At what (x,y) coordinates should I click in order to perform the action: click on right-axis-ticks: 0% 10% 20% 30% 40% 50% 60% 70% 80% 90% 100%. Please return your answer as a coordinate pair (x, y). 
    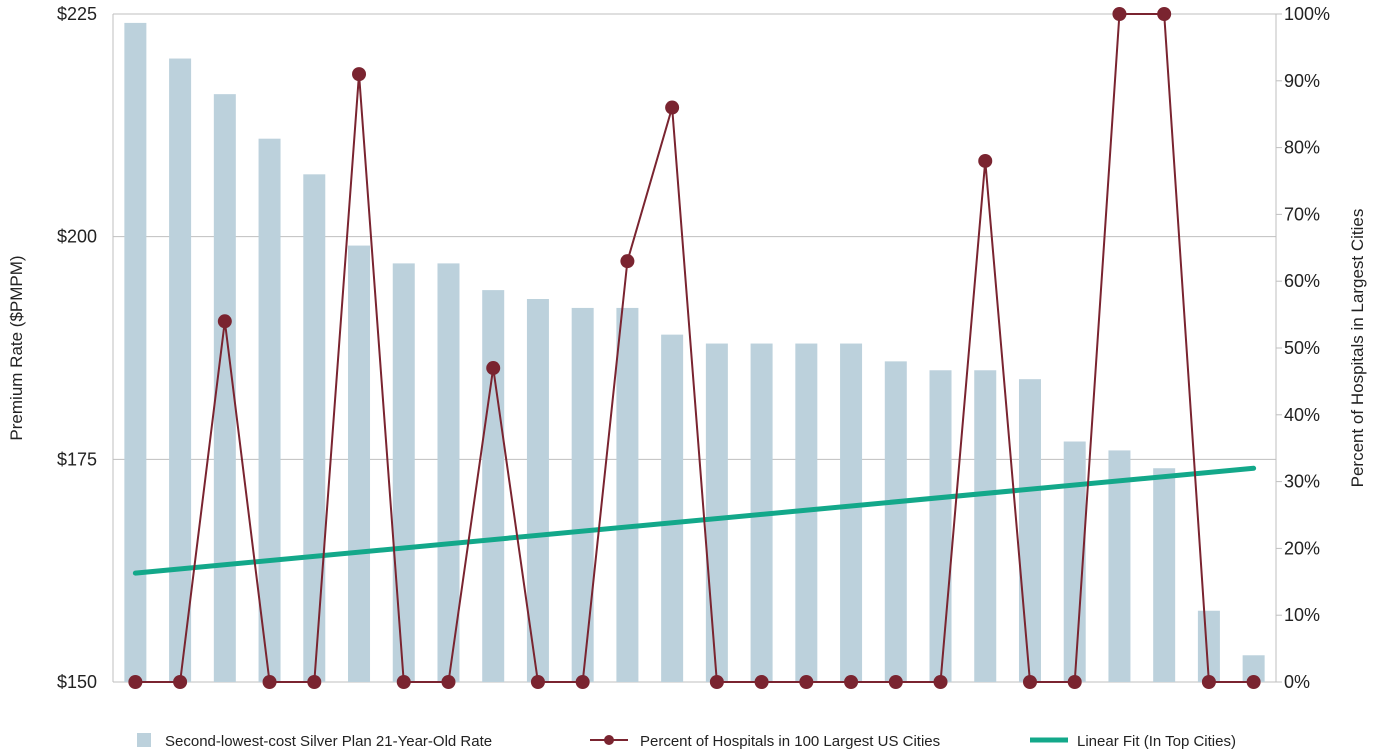
    Looking at the image, I should click on (1303, 348).